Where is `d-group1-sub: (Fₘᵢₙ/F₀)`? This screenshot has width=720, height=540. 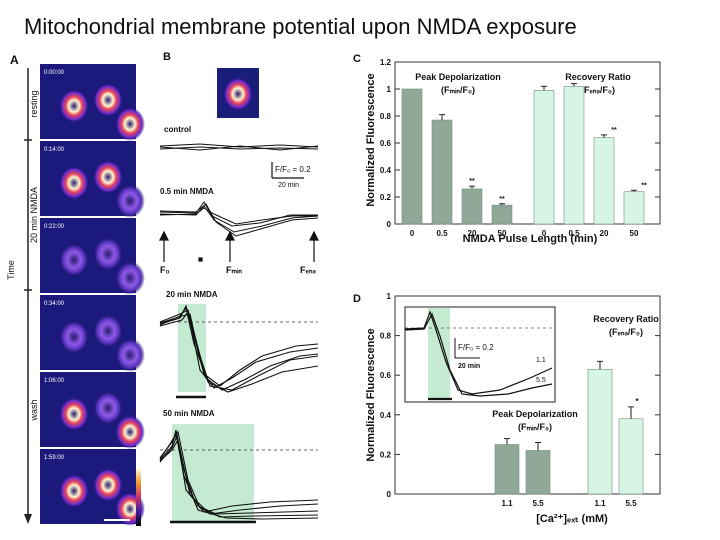
d-group1-sub: (Fₘᵢₙ/F₀) is located at coordinates (535, 427).